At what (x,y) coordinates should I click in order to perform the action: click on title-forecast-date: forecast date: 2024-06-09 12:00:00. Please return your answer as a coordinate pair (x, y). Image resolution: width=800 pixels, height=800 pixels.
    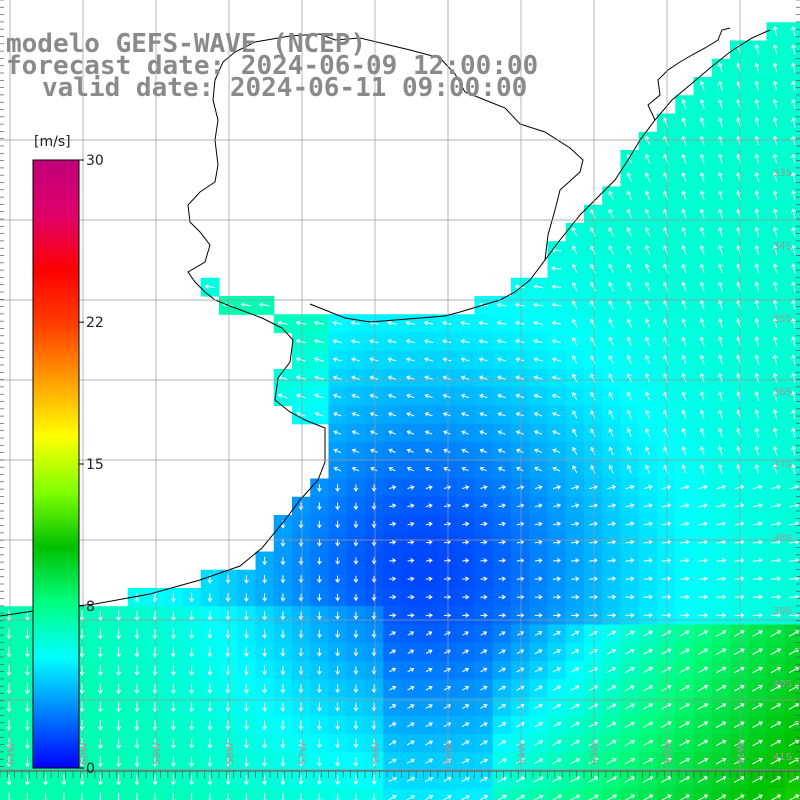
    Looking at the image, I should click on (272, 66).